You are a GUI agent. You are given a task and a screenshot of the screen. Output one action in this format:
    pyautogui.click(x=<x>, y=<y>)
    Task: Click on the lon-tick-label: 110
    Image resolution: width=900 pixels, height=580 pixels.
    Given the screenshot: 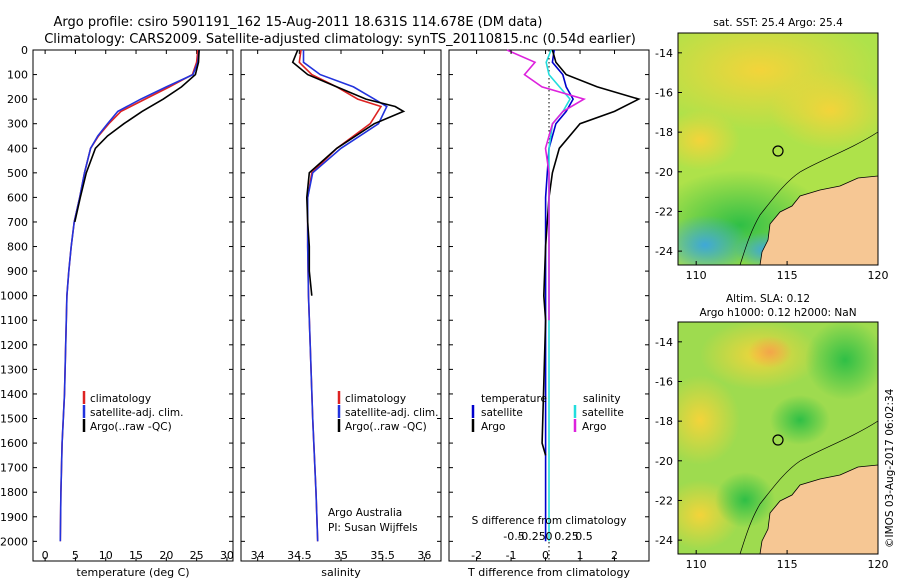 What is the action you would take?
    pyautogui.click(x=696, y=564)
    